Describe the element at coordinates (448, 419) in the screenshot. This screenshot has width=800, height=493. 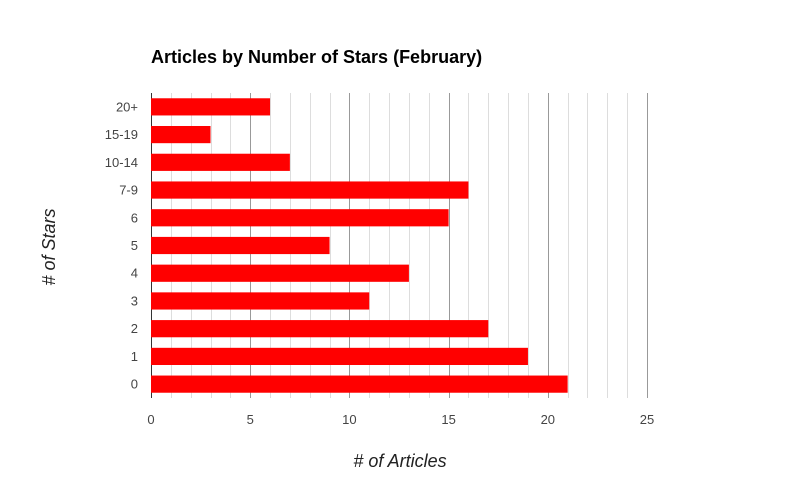
I see `x-tick-label: 15` at that location.